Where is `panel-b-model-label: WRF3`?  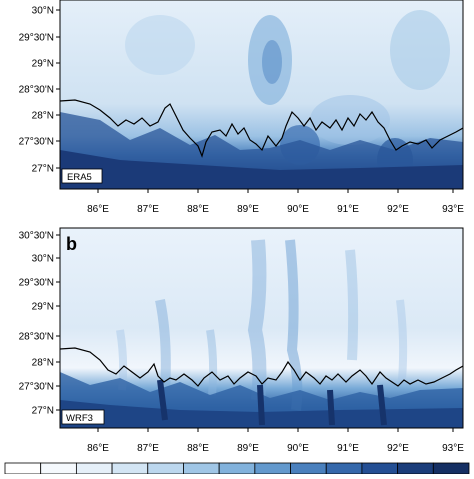 panel-b-model-label: WRF3 is located at coordinates (79, 418).